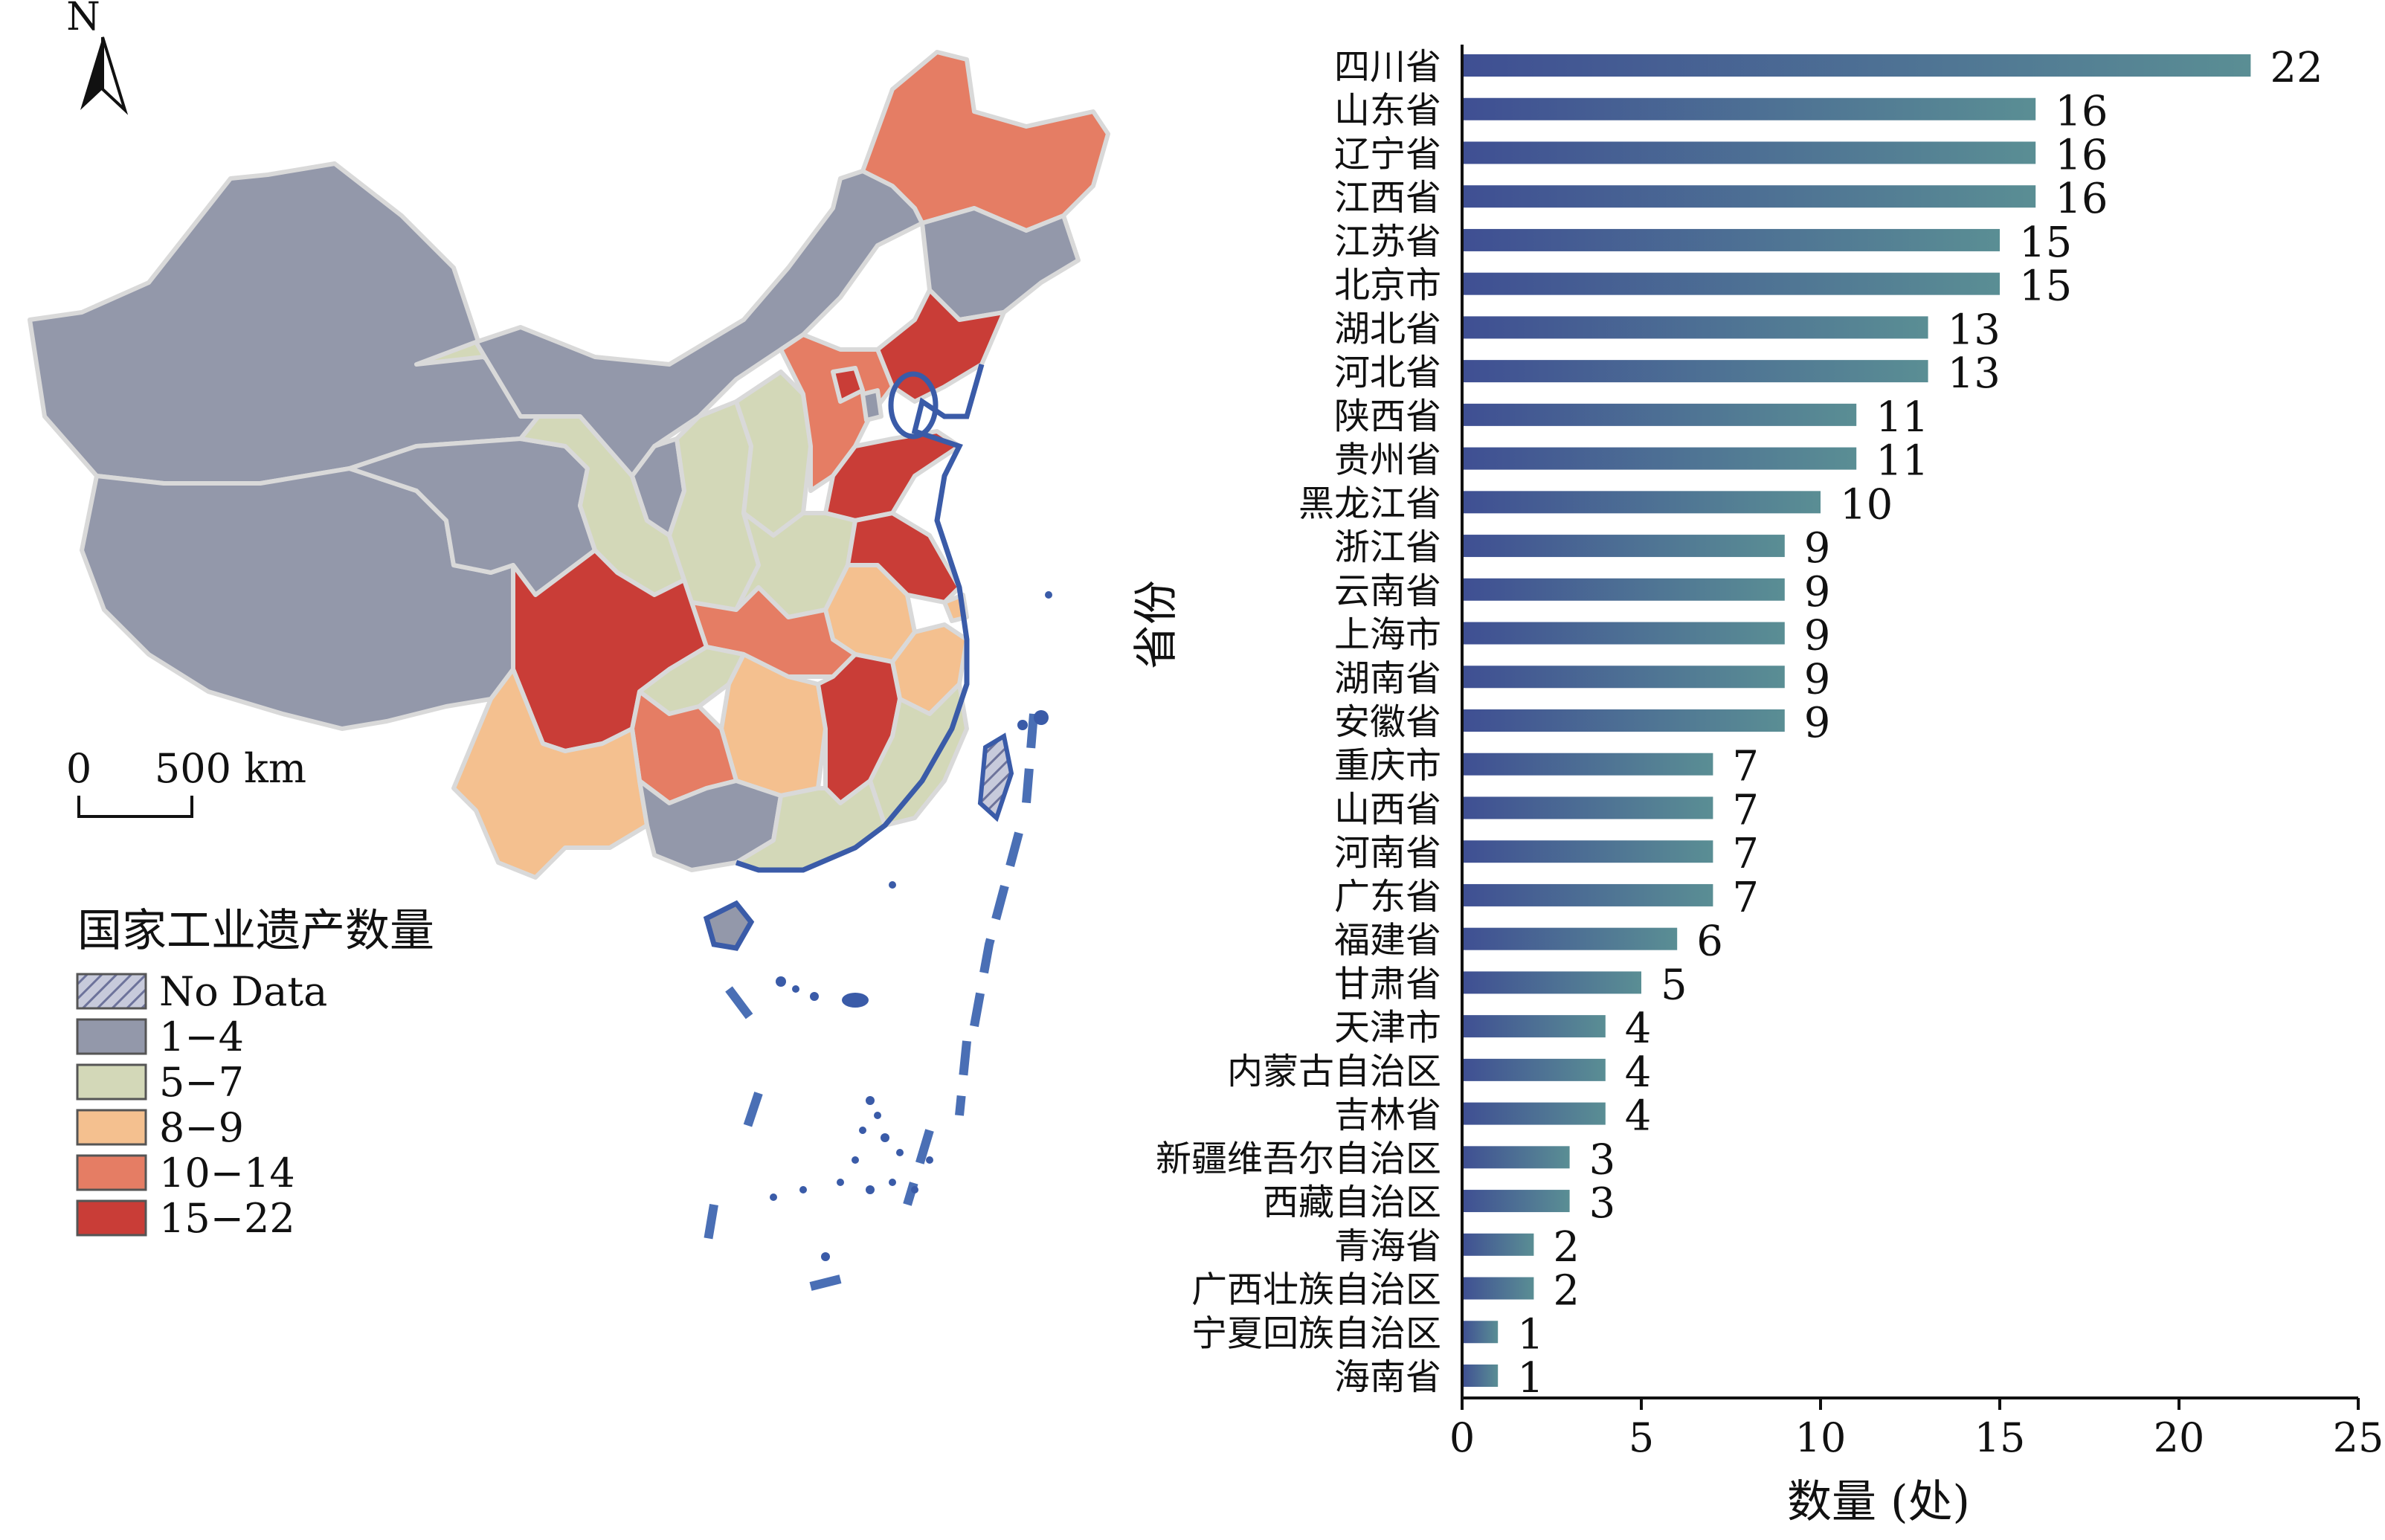  I want to click on value-label: 2, so click(1566, 1247).